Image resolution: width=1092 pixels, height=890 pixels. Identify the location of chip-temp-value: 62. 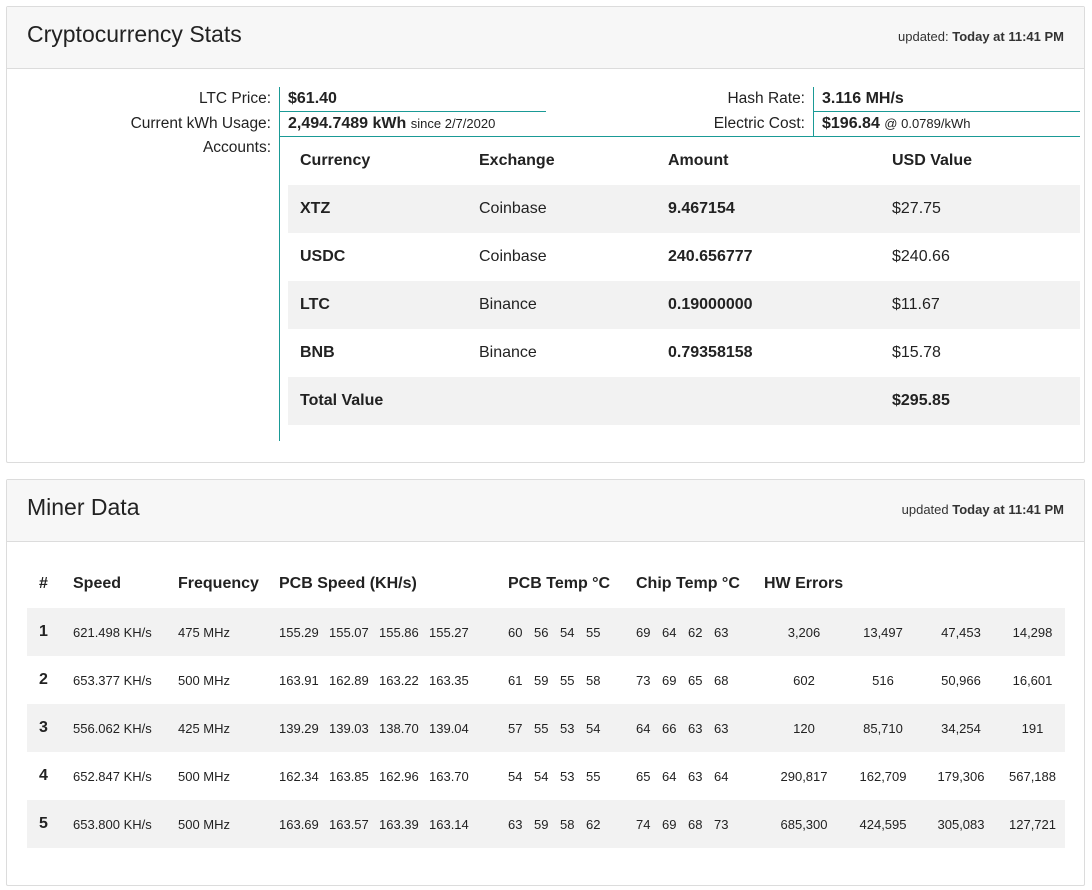
(695, 632).